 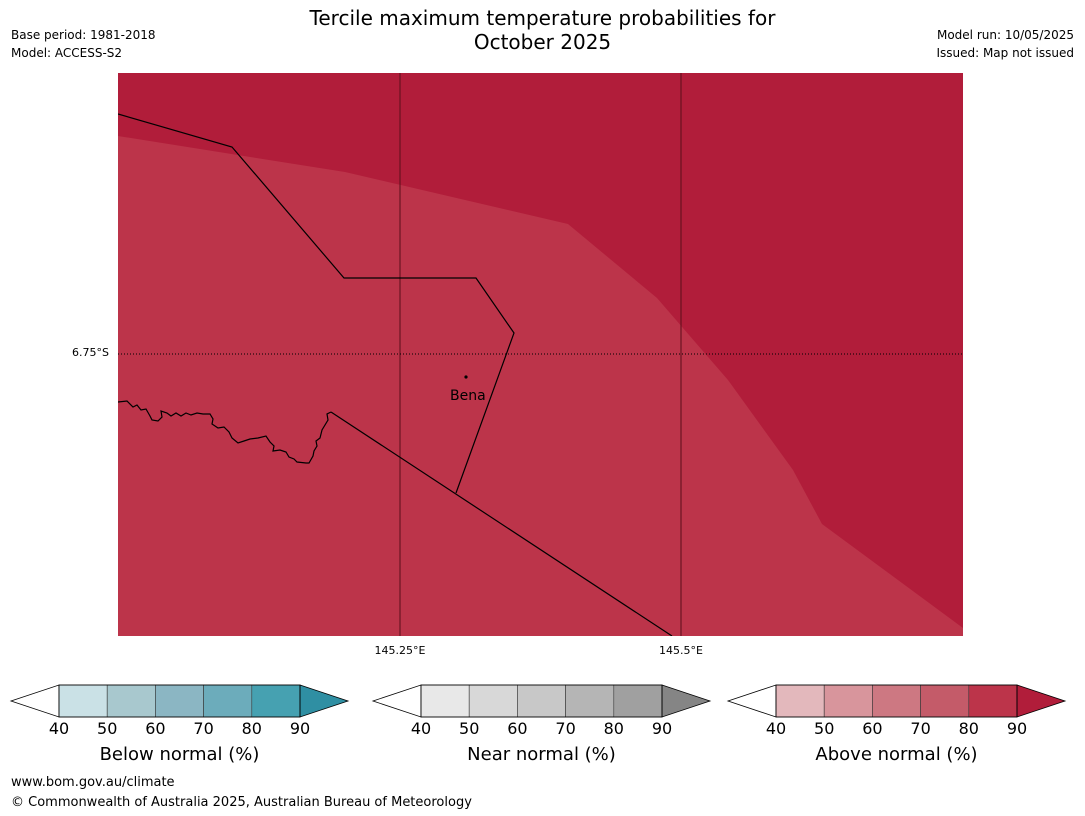 What do you see at coordinates (179, 754) in the screenshot?
I see `legend-title: Below normal (%)` at bounding box center [179, 754].